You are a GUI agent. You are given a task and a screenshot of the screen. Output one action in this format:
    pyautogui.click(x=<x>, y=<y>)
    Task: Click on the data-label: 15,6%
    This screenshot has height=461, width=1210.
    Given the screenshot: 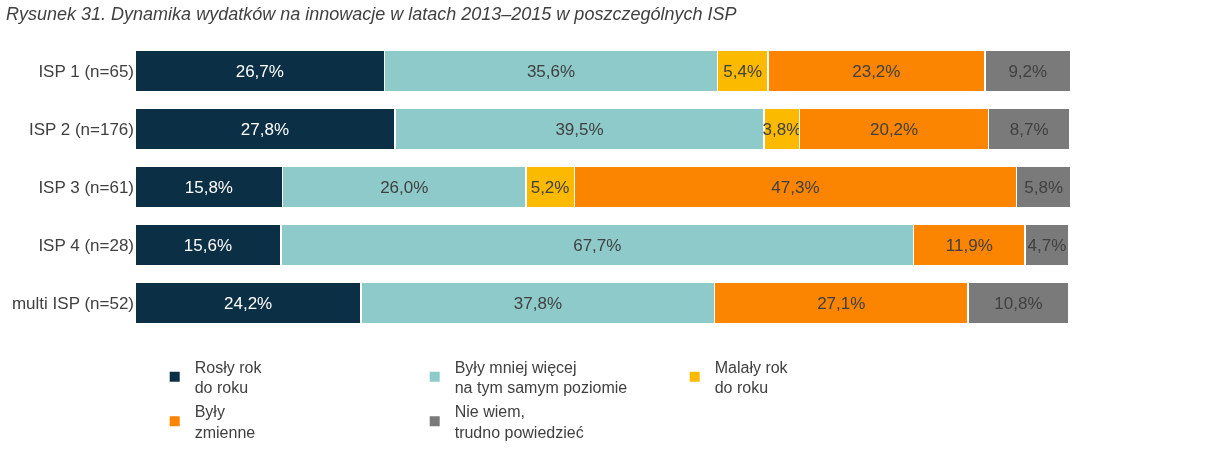 What is the action you would take?
    pyautogui.click(x=208, y=245)
    